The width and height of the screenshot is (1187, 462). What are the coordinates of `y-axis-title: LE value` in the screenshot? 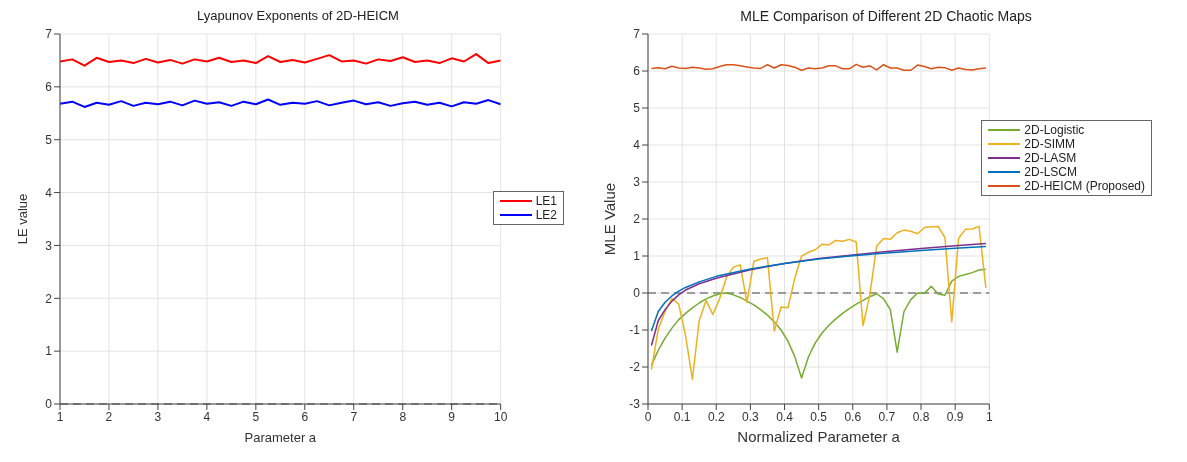 It's located at (22, 219).